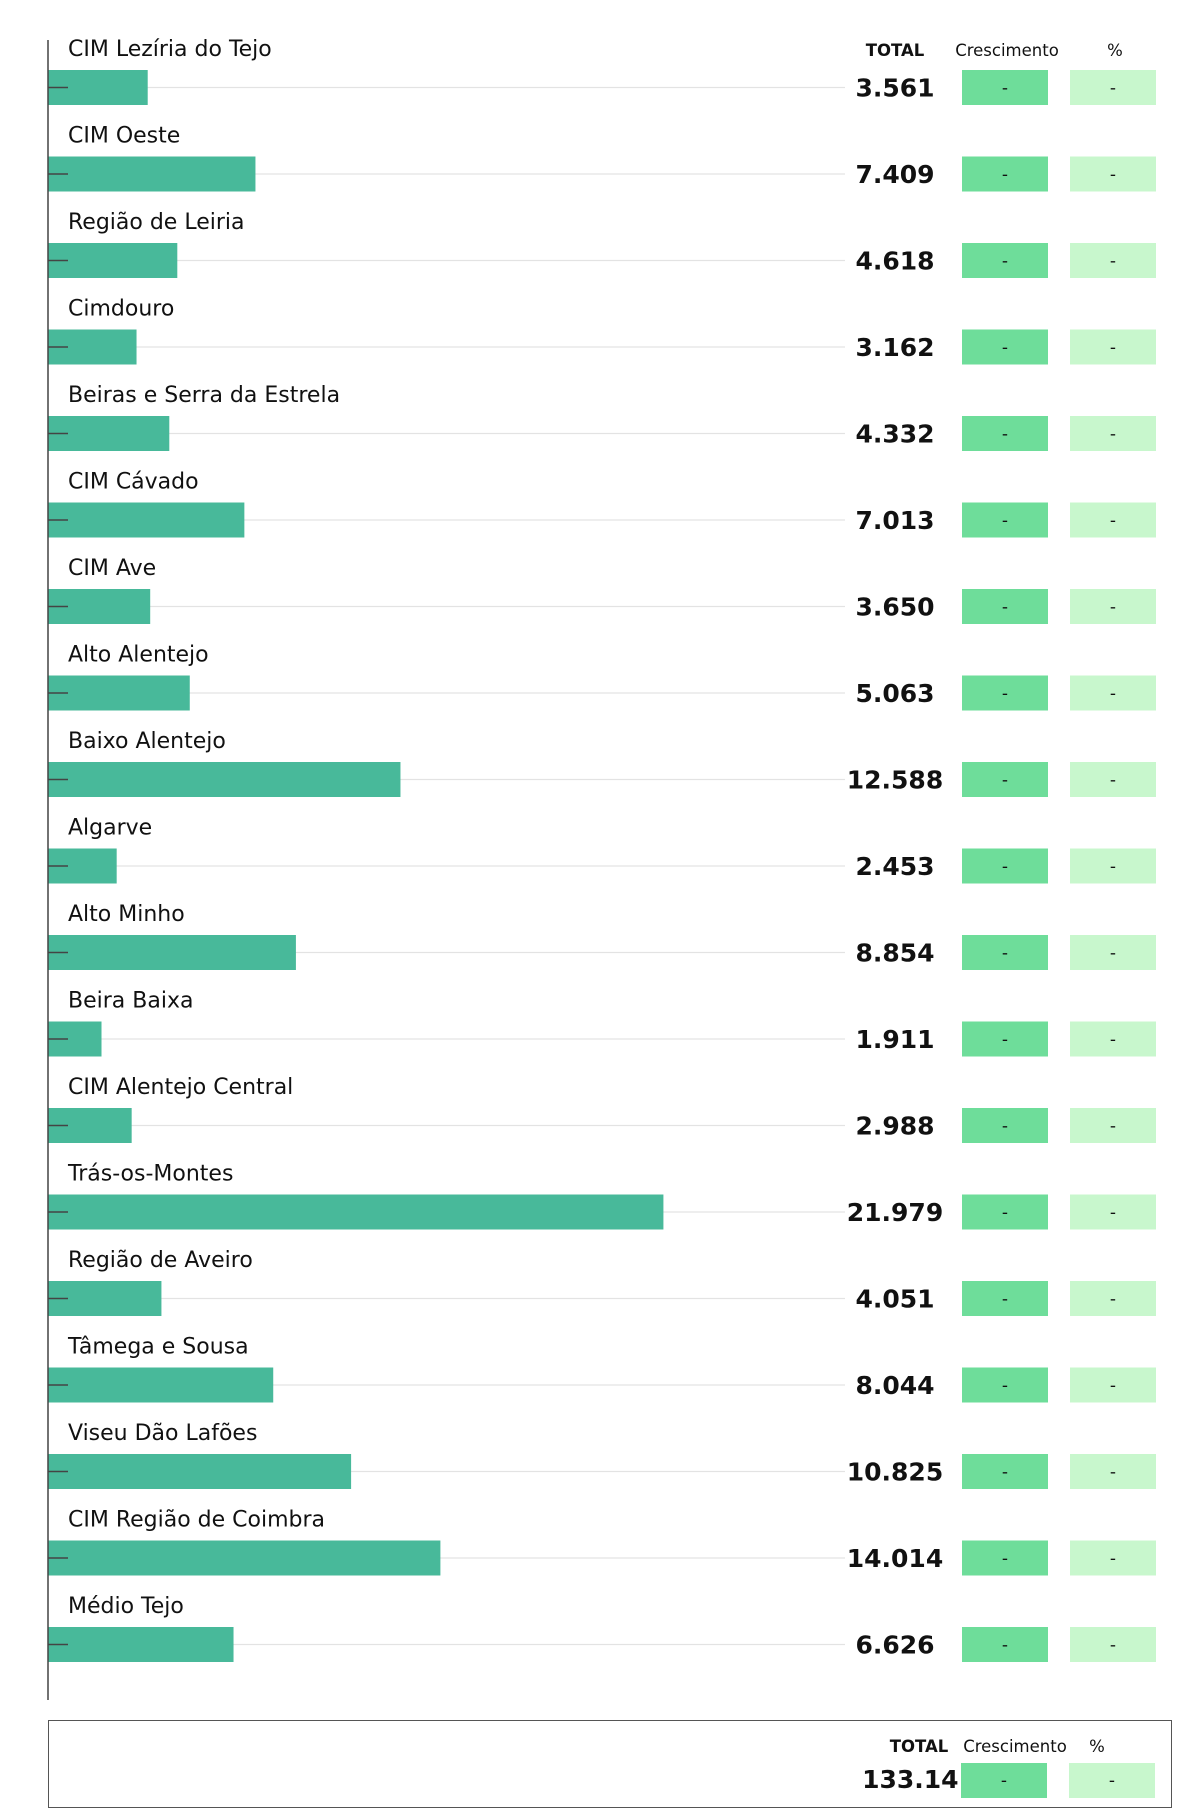  I want to click on value-label: 8.044, so click(894, 1385).